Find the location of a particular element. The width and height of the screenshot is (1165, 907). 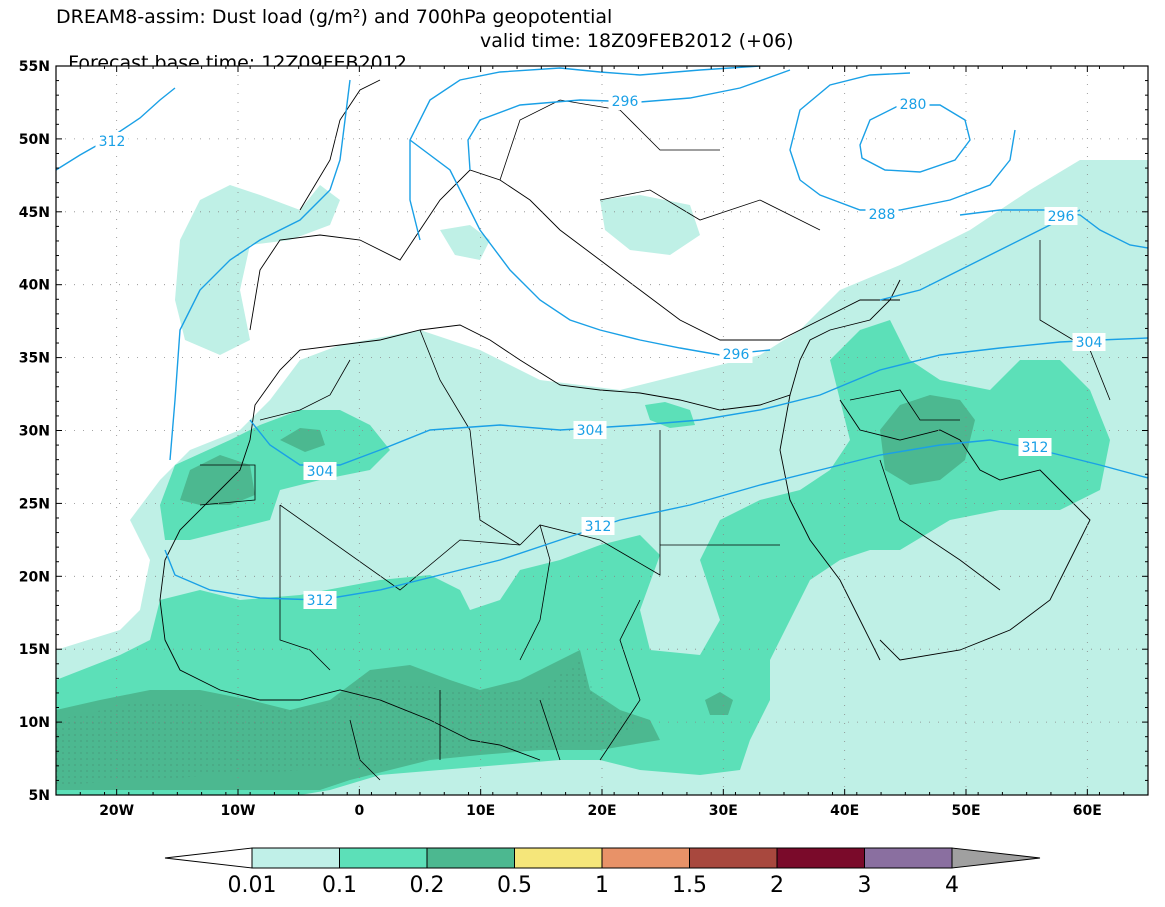

colorbar-label: 0.2 is located at coordinates (427, 885).